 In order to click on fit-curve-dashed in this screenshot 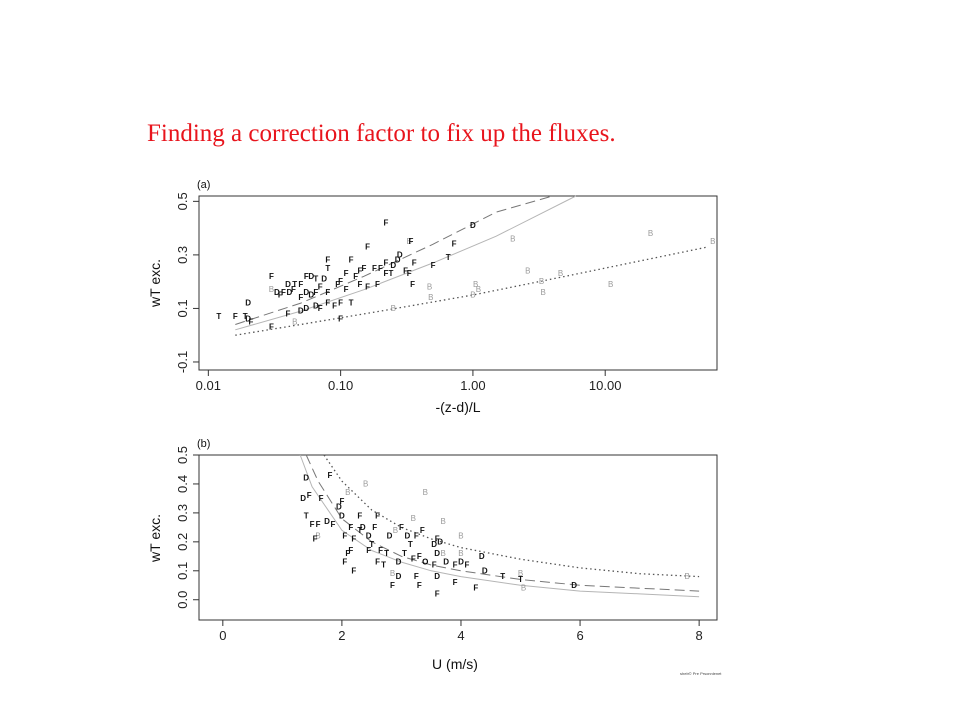, I will do `click(394, 260)`.